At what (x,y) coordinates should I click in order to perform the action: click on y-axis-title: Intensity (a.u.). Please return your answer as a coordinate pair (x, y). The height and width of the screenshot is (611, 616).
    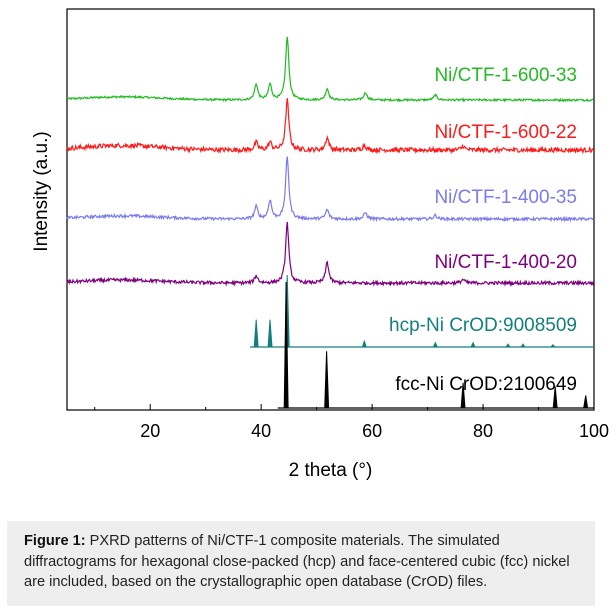
    Looking at the image, I should click on (41, 191).